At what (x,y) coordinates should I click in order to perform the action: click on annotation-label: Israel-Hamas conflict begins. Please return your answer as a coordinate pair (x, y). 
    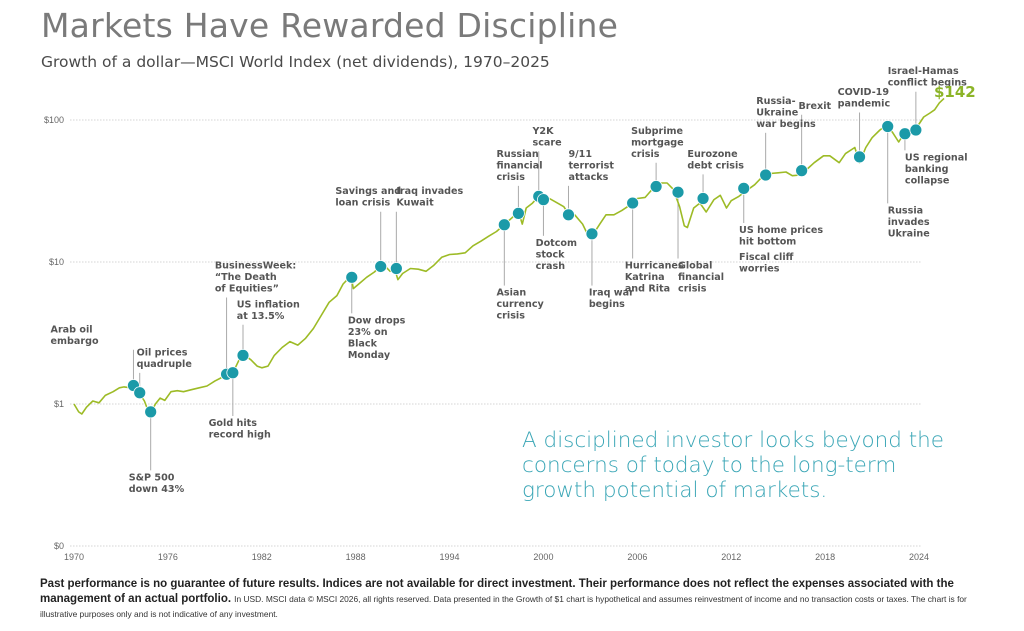
    Looking at the image, I should click on (927, 77).